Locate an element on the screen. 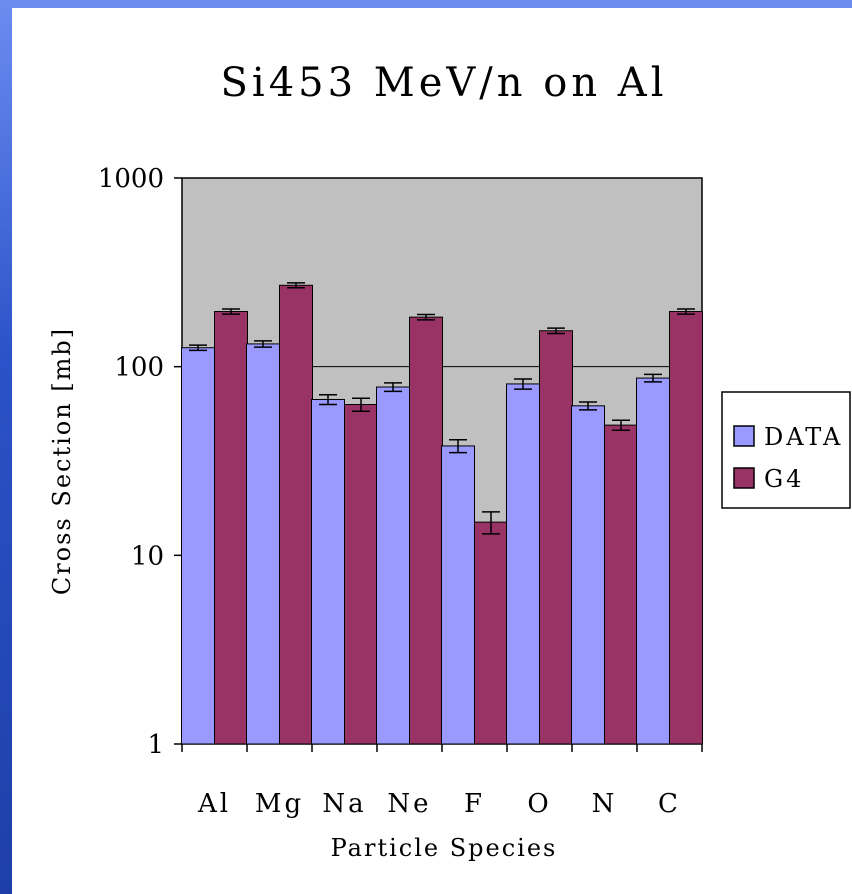 The height and width of the screenshot is (894, 852). bar-g4-o is located at coordinates (556, 537).